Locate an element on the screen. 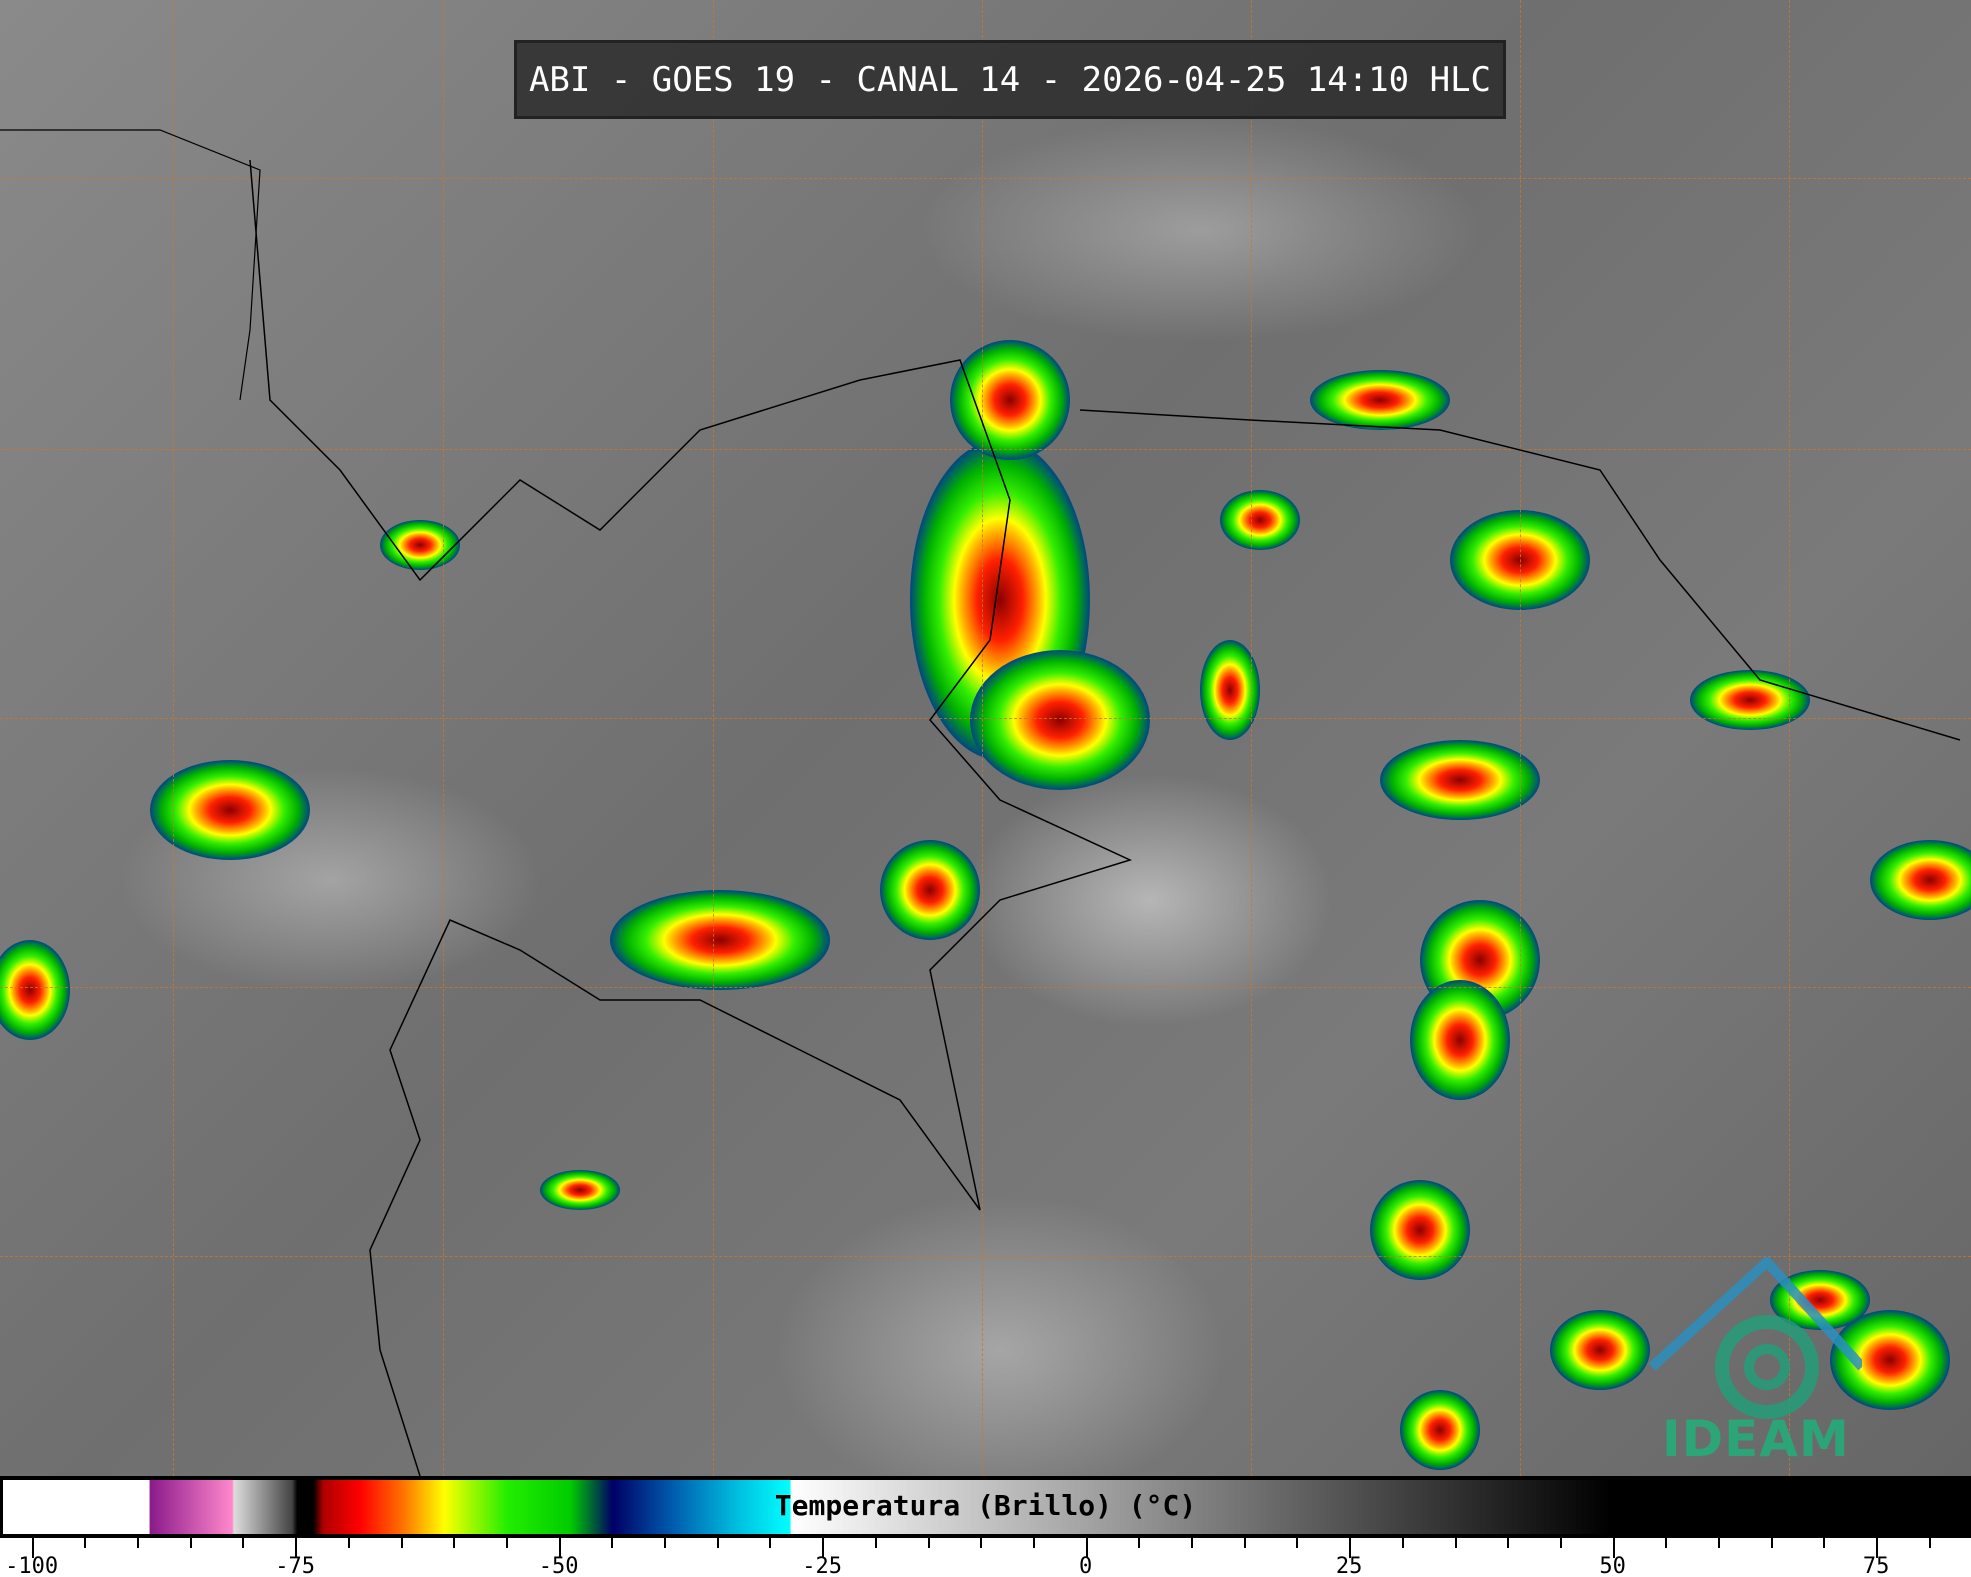 This screenshot has width=1971, height=1577. tick-label: 25 is located at coordinates (1349, 1565).